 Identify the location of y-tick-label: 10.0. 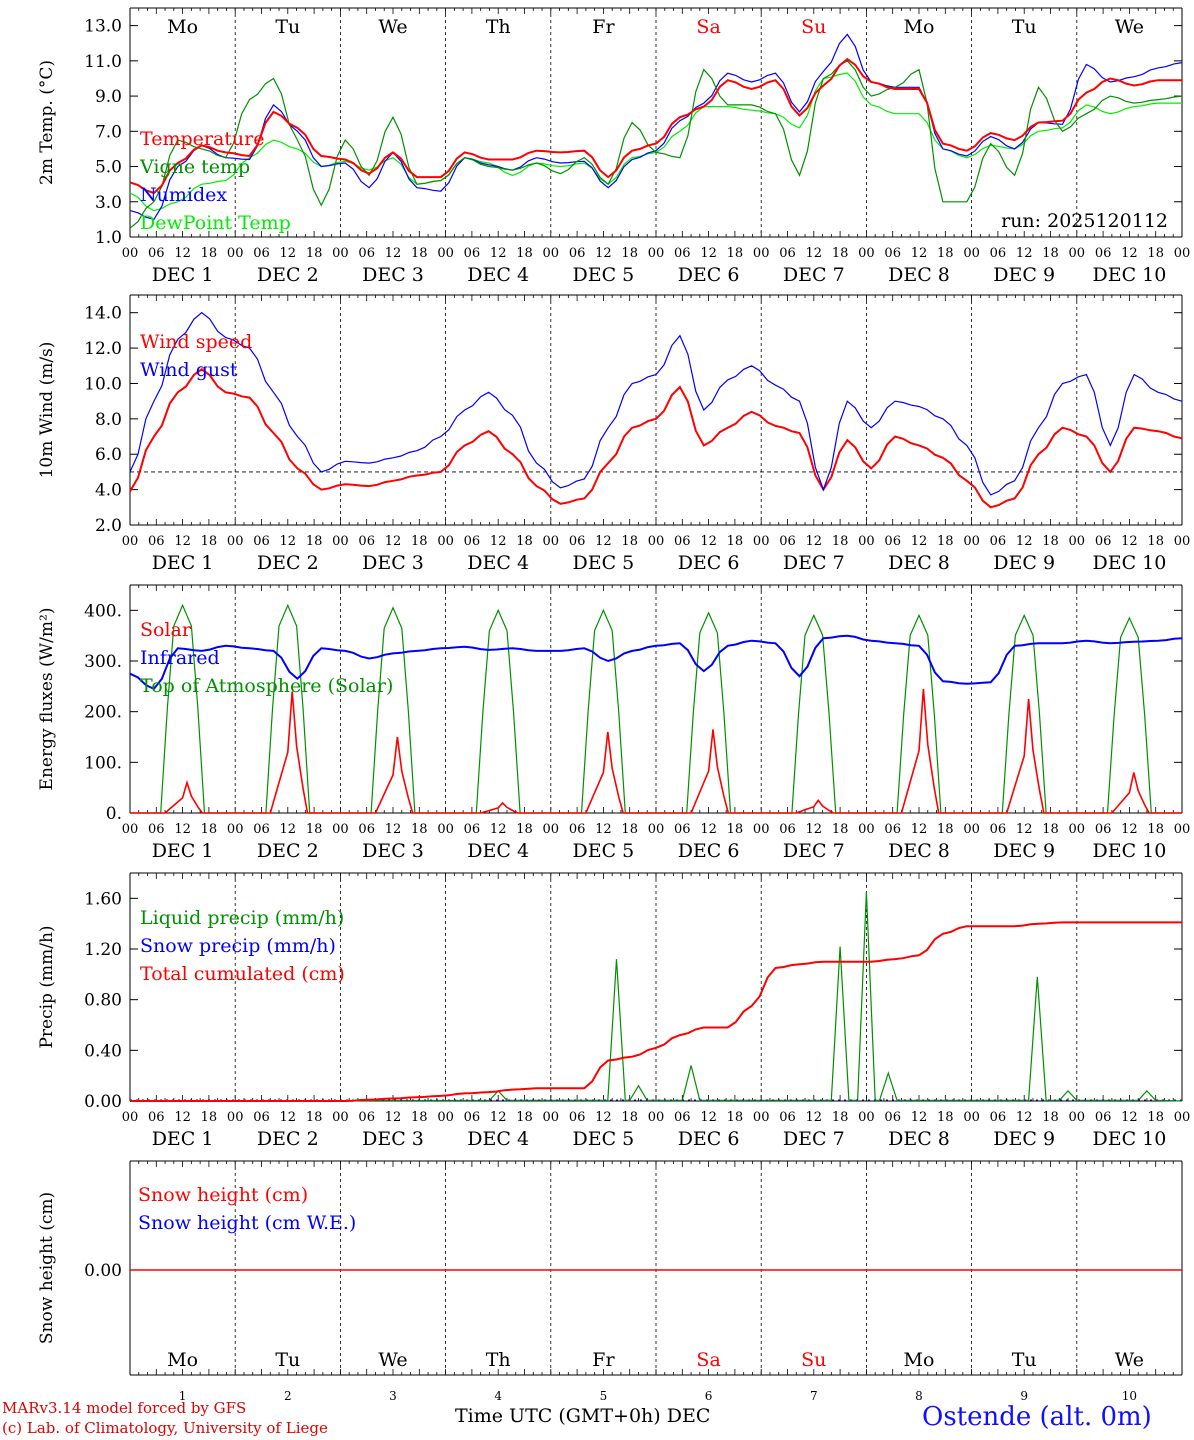
(103, 384).